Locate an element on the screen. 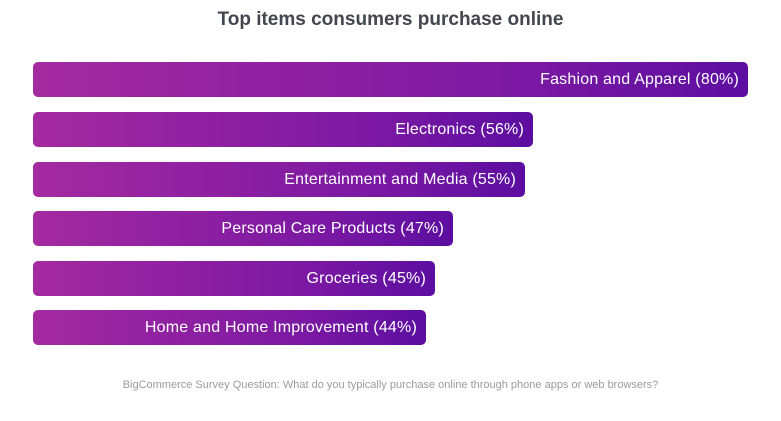 The height and width of the screenshot is (421, 781). bar-groceries: Groceries (45%) is located at coordinates (234, 278).